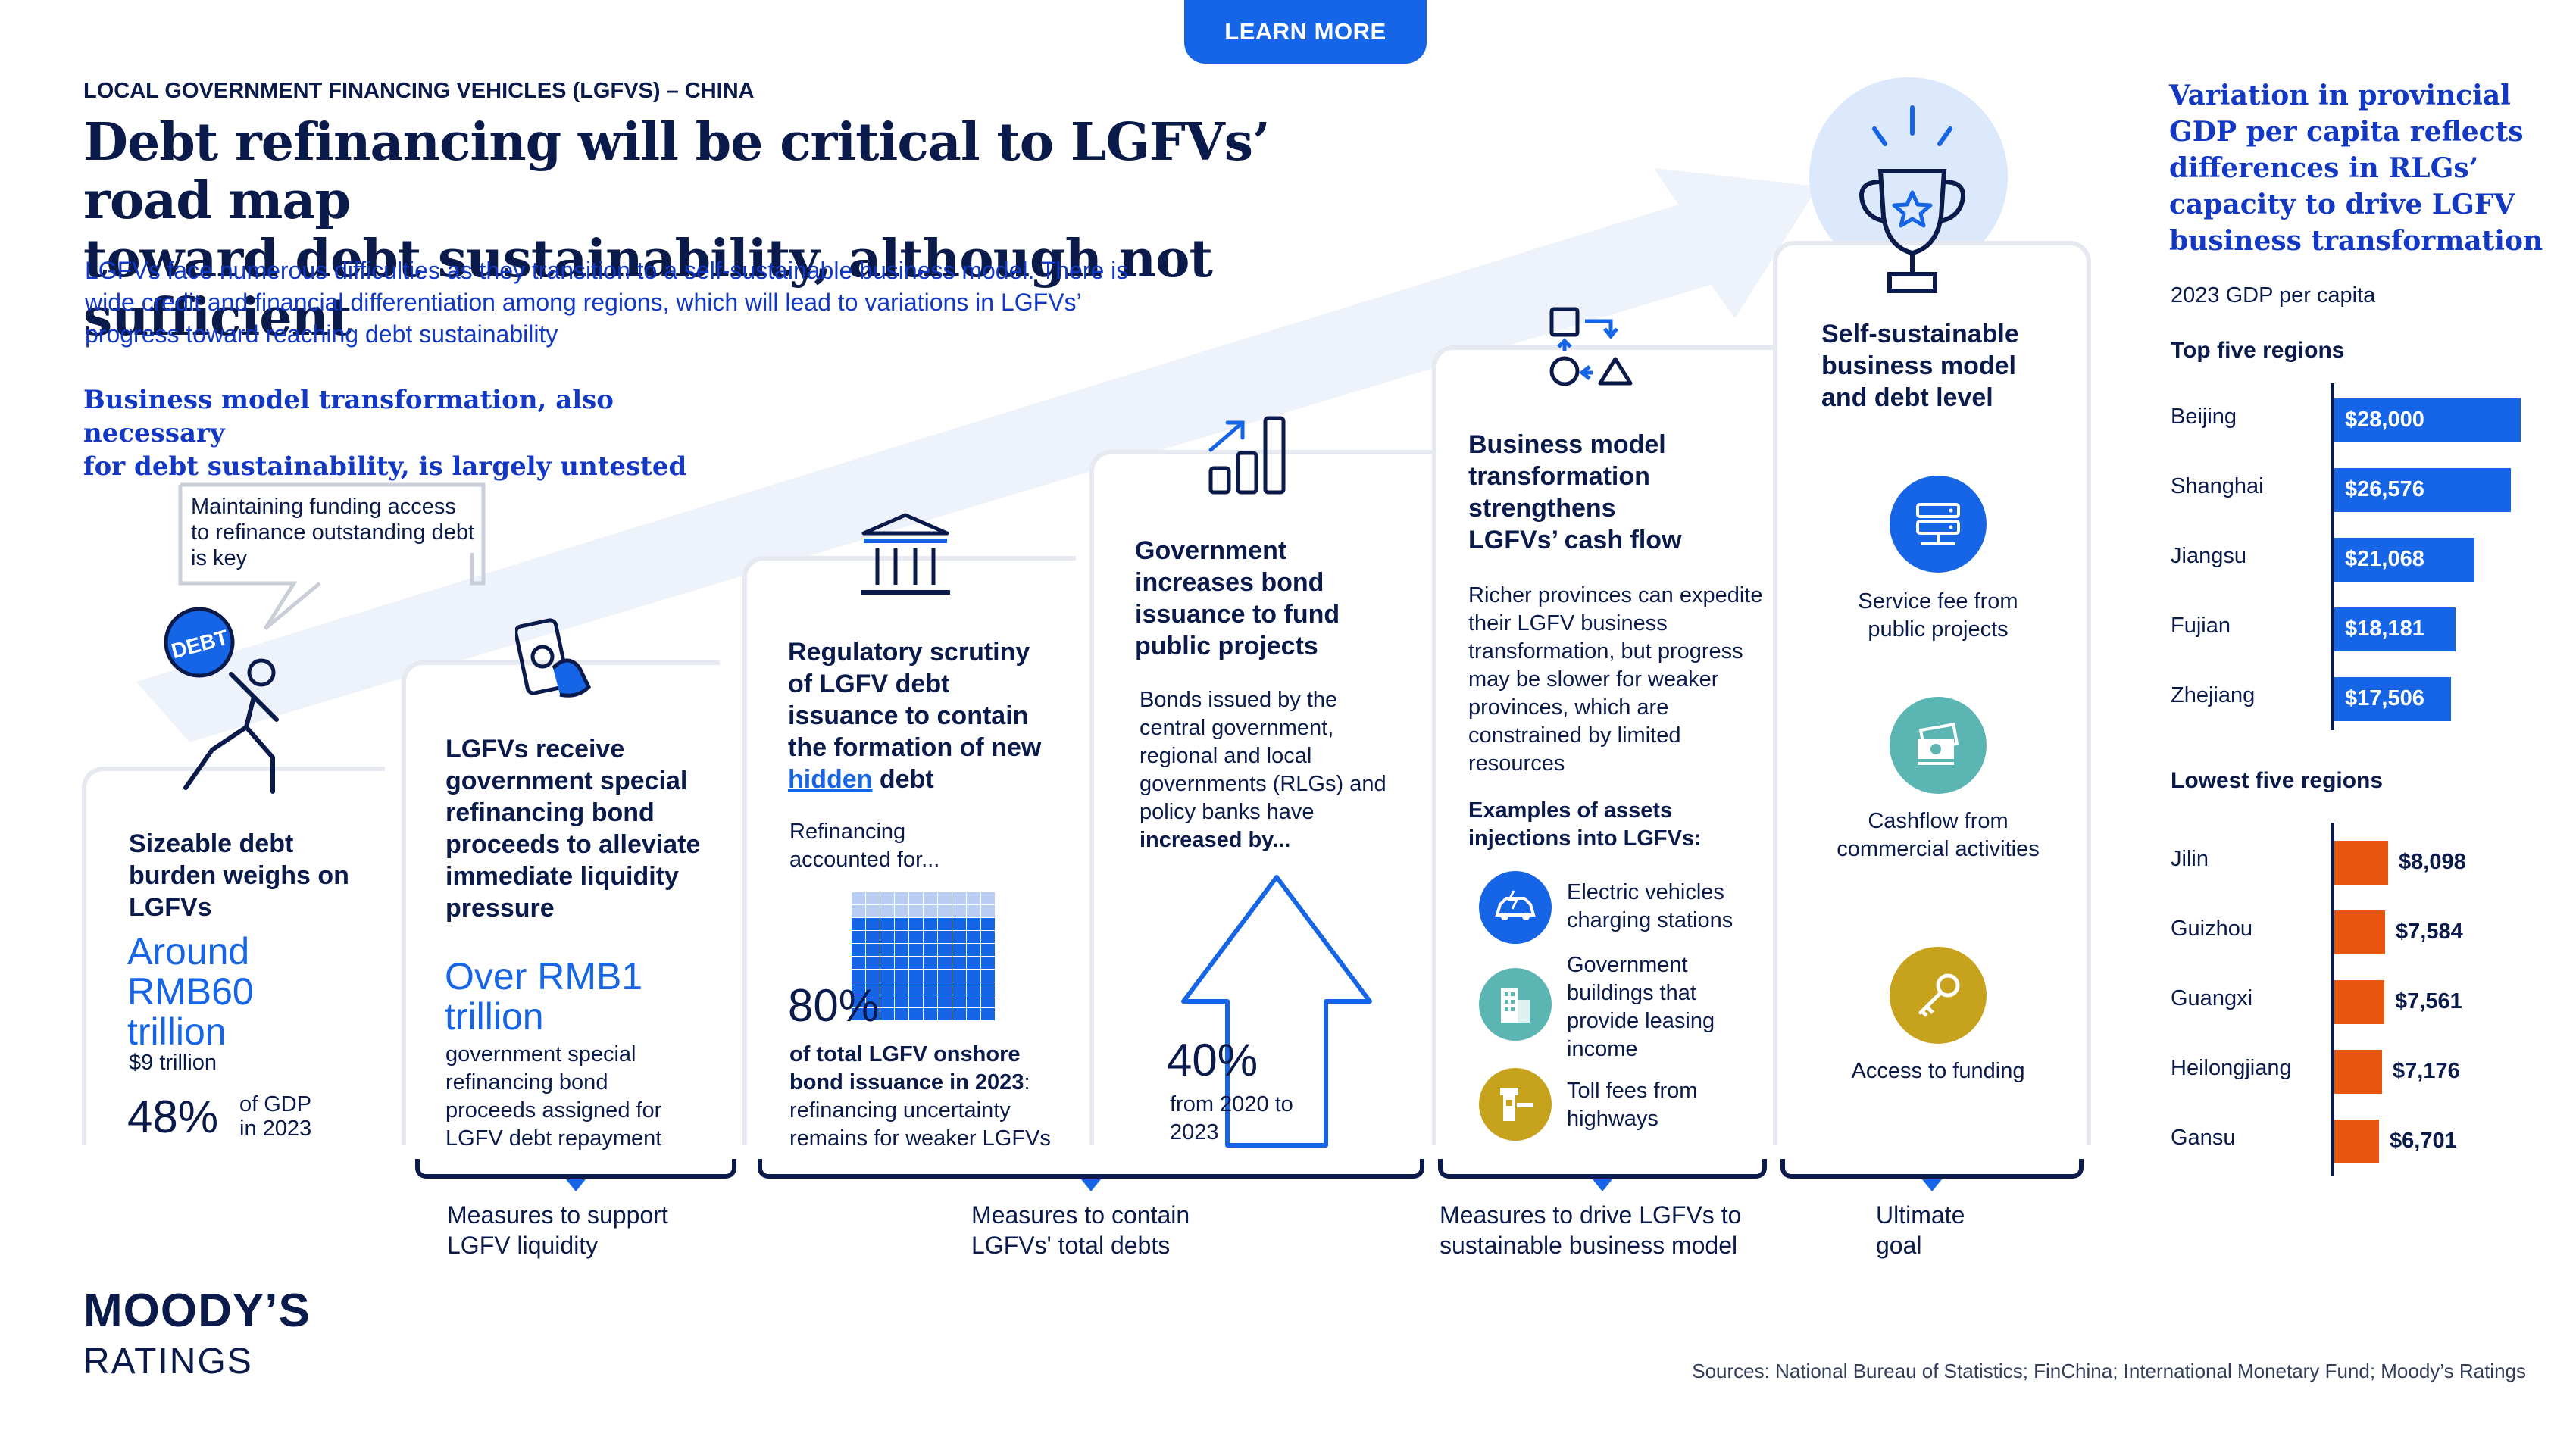 The width and height of the screenshot is (2576, 1449). What do you see at coordinates (561, 902) in the screenshot?
I see `step2-box` at bounding box center [561, 902].